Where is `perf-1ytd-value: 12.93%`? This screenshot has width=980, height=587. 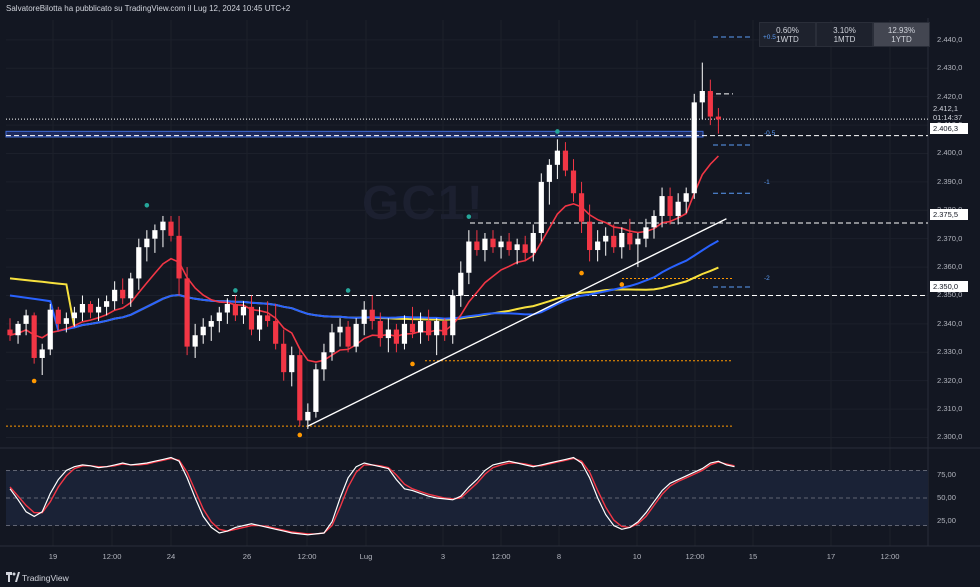 perf-1ytd-value: 12.93% is located at coordinates (901, 30).